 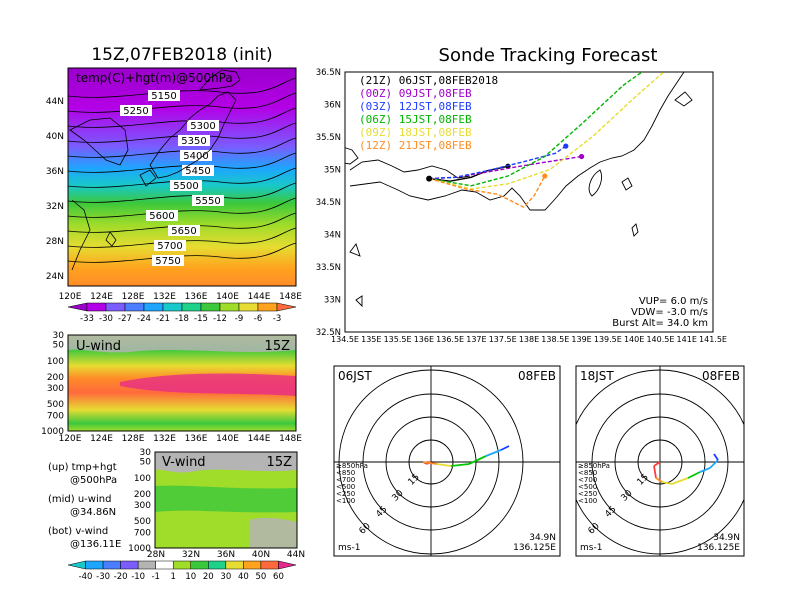 I want to click on lon-tick-label: 138E, so click(x=529, y=339).